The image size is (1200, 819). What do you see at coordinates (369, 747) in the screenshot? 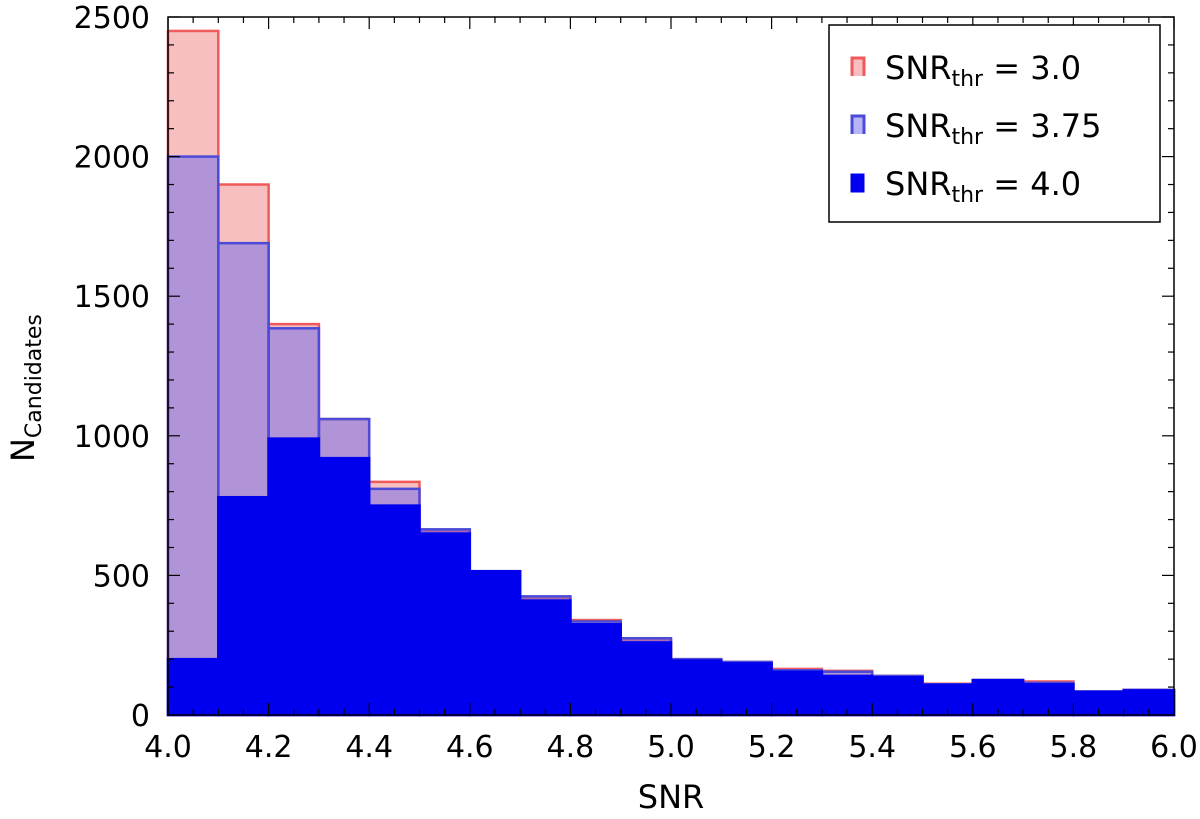
I see `x-tick-label: 4.4` at bounding box center [369, 747].